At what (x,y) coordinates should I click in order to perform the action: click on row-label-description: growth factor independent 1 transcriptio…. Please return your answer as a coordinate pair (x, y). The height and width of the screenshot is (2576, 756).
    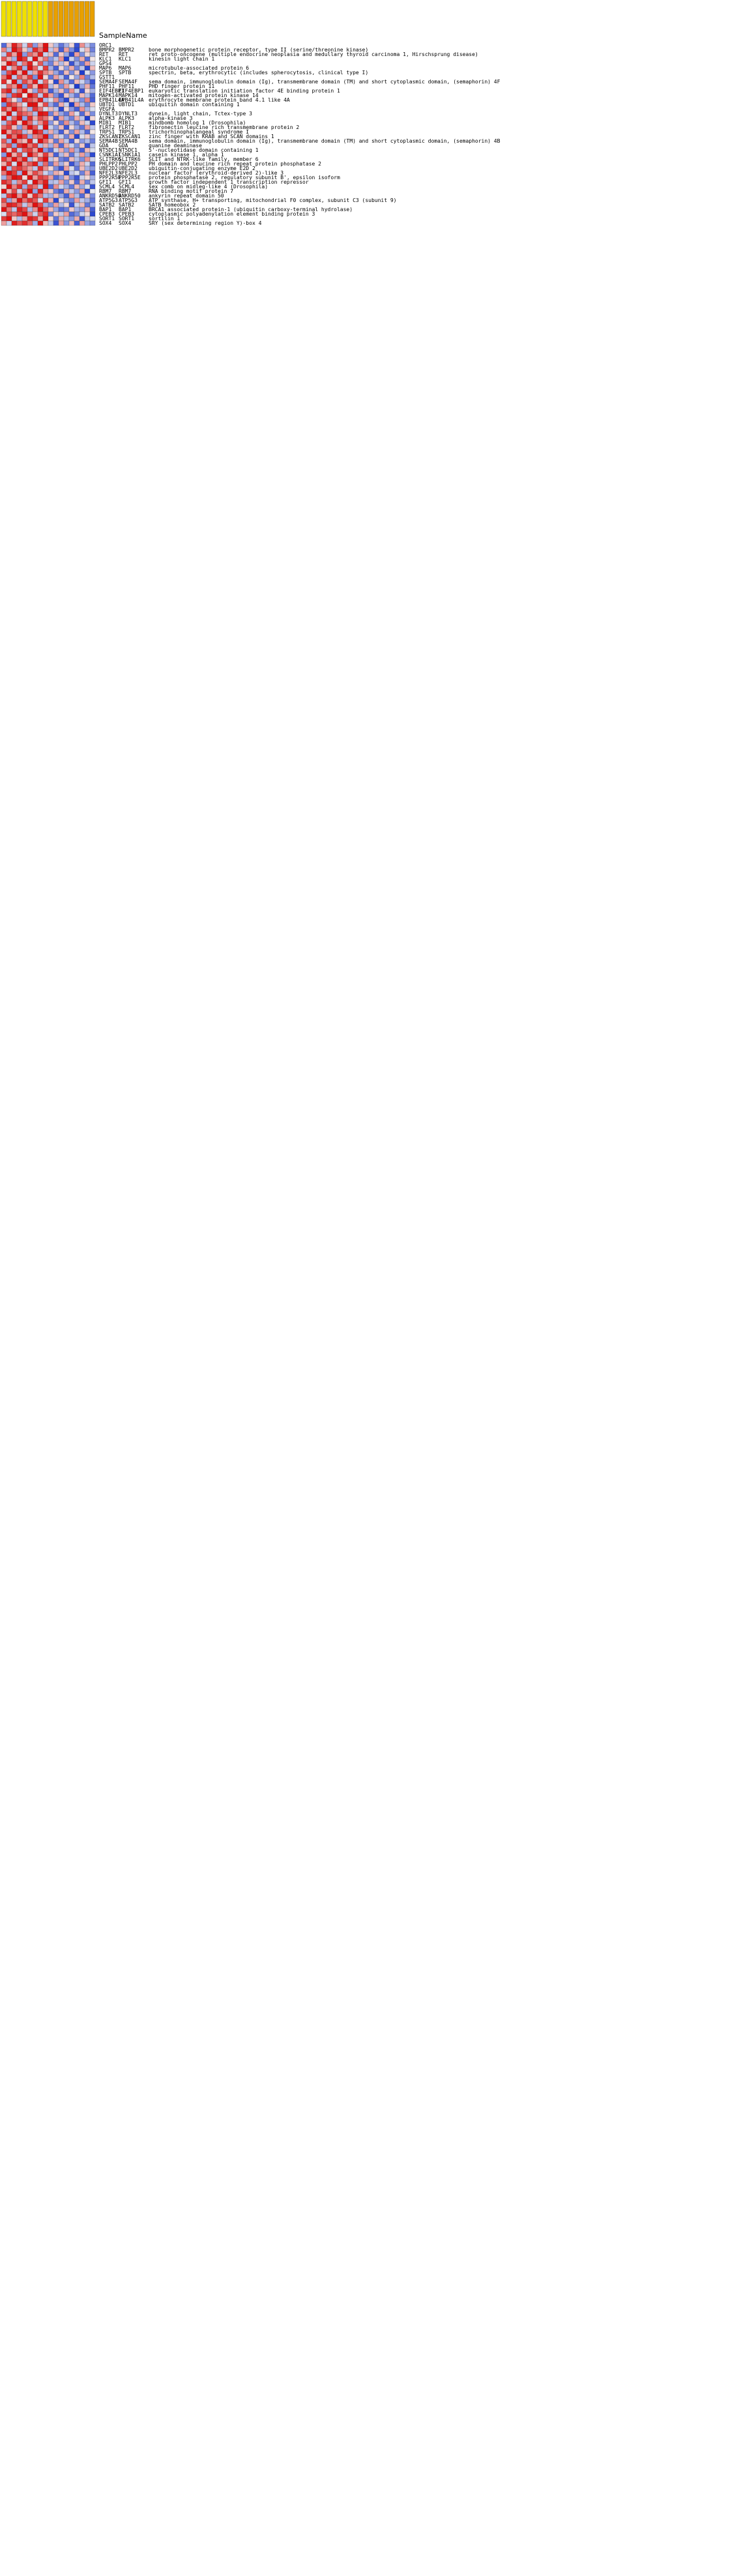
    Looking at the image, I should click on (229, 182).